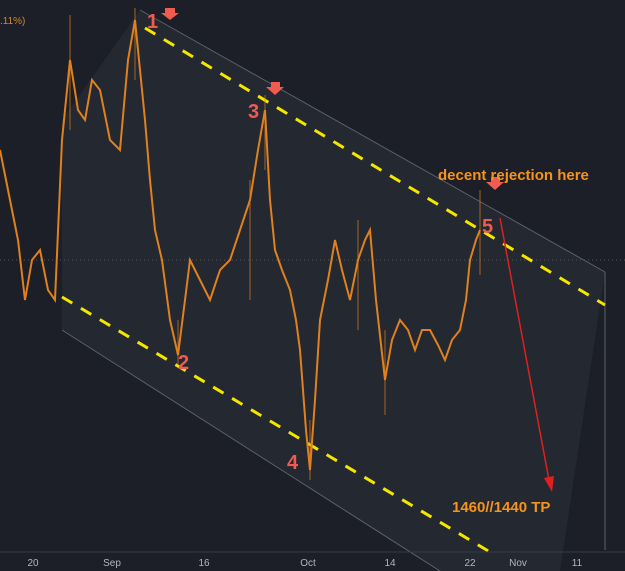 The height and width of the screenshot is (571, 625). What do you see at coordinates (470, 563) in the screenshot?
I see `x-tick-label: 22` at bounding box center [470, 563].